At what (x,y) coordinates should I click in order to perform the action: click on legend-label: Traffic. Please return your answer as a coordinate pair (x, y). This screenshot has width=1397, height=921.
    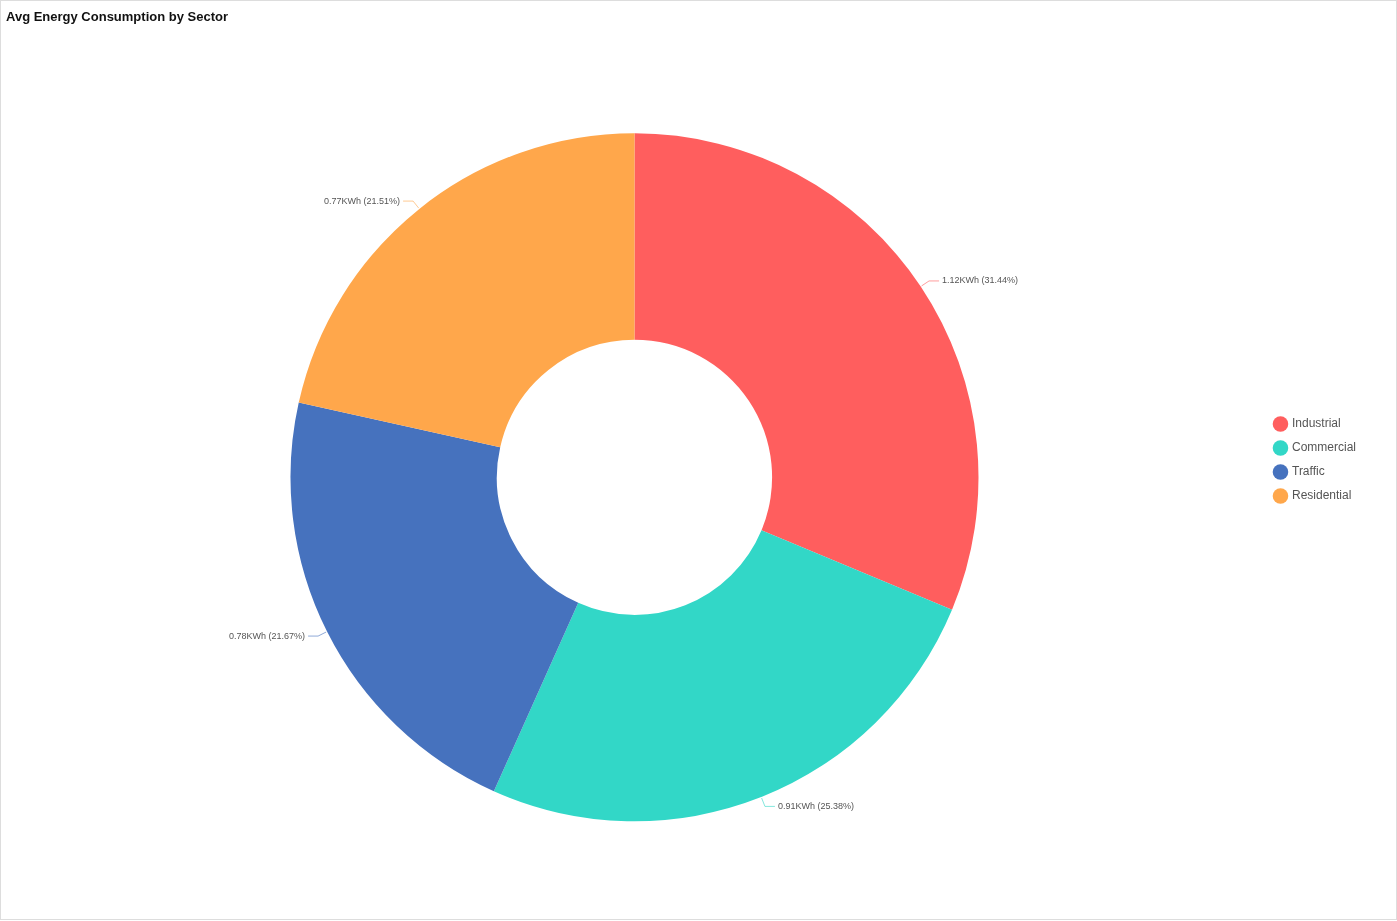
    Looking at the image, I should click on (1308, 471).